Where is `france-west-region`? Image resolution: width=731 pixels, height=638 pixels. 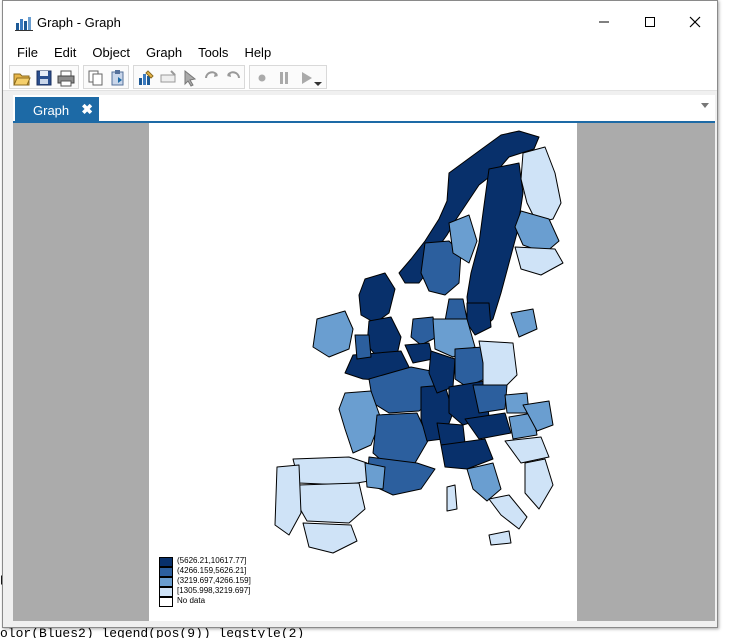
france-west-region is located at coordinates (360, 422).